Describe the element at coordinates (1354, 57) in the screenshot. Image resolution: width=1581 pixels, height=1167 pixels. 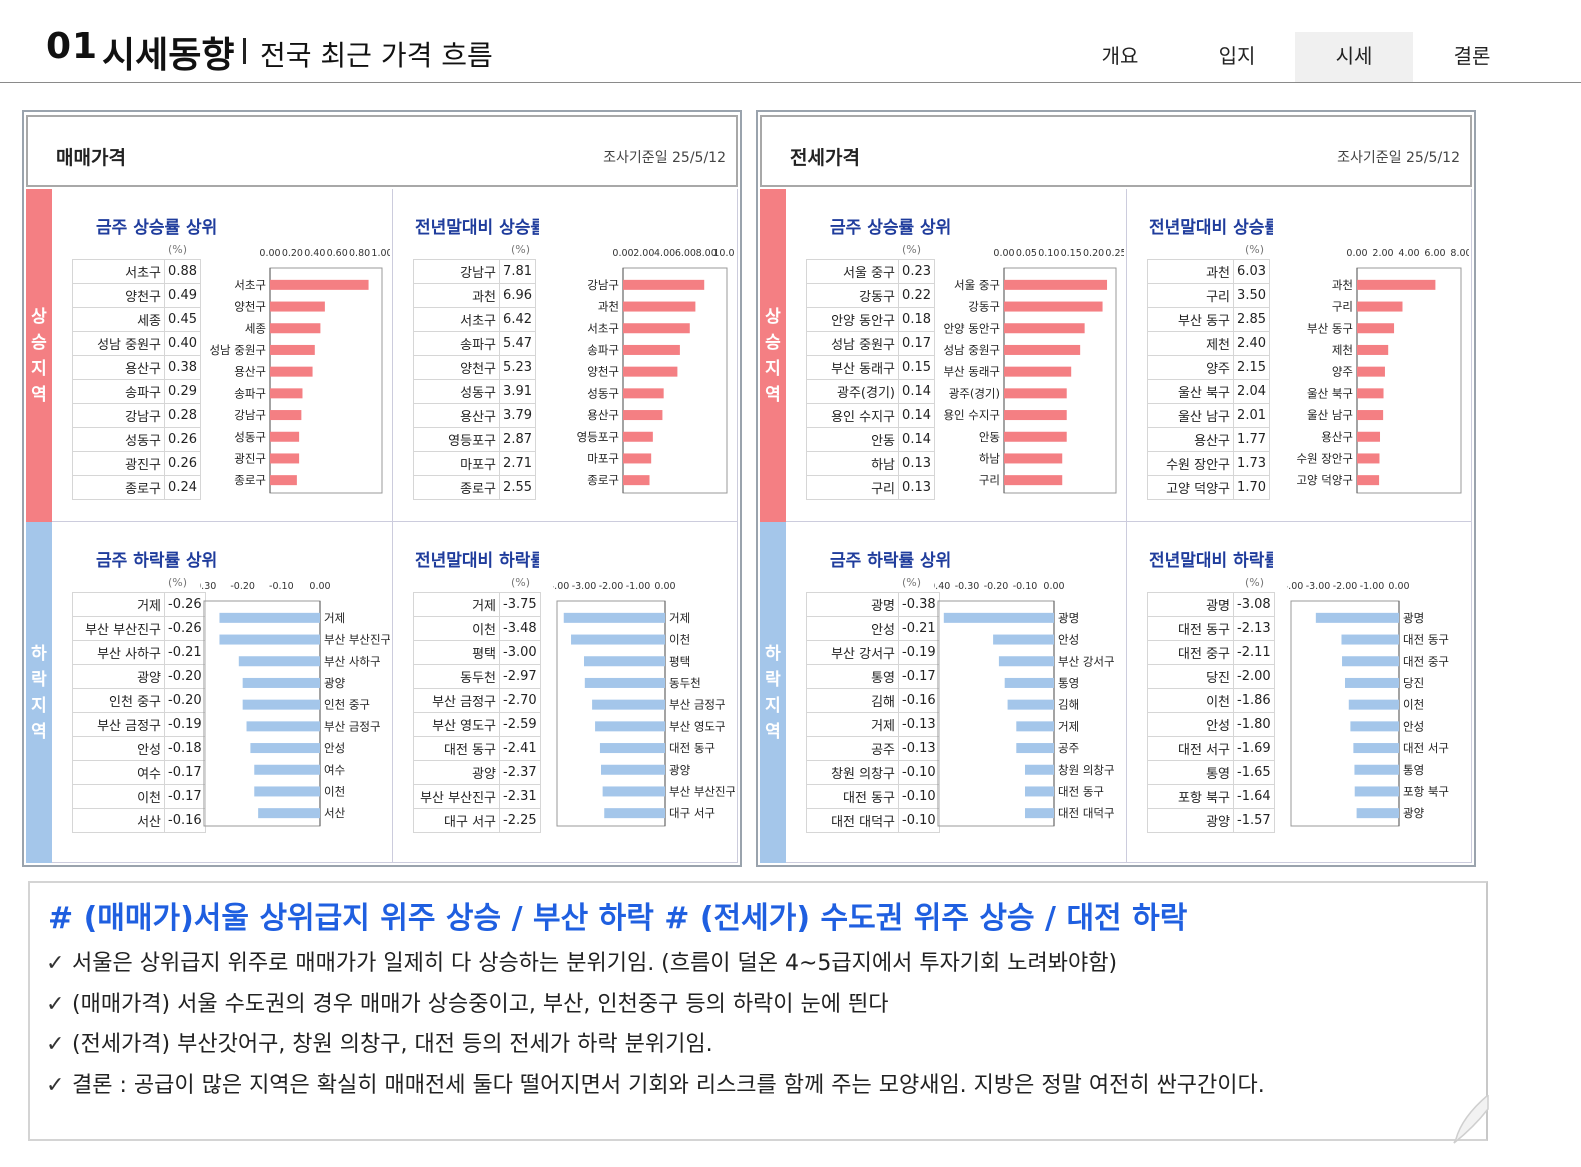
I see `nav-tab-price: 시세` at that location.